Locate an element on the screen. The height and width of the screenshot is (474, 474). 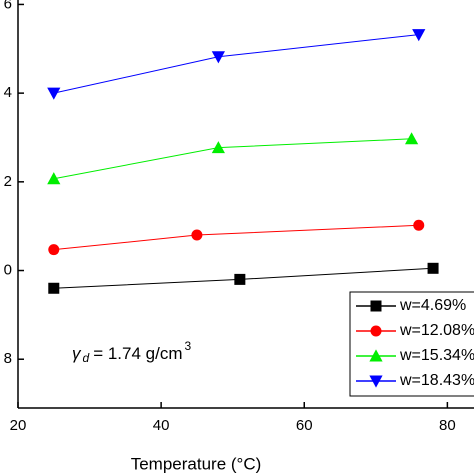
x-axis-label: Temperature (°C) is located at coordinates (196, 463).